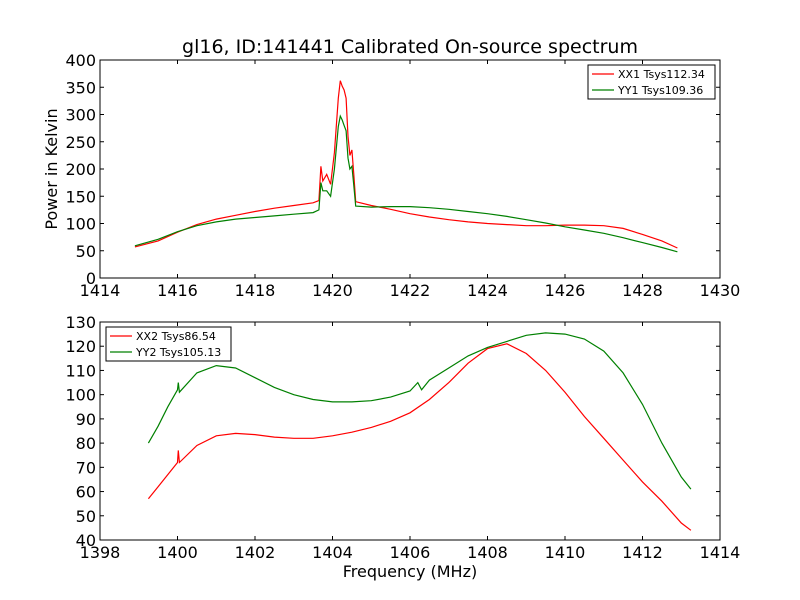 The width and height of the screenshot is (800, 600). Describe the element at coordinates (661, 74) in the screenshot. I see `legend-label: XX1 Tsys112.34` at that location.